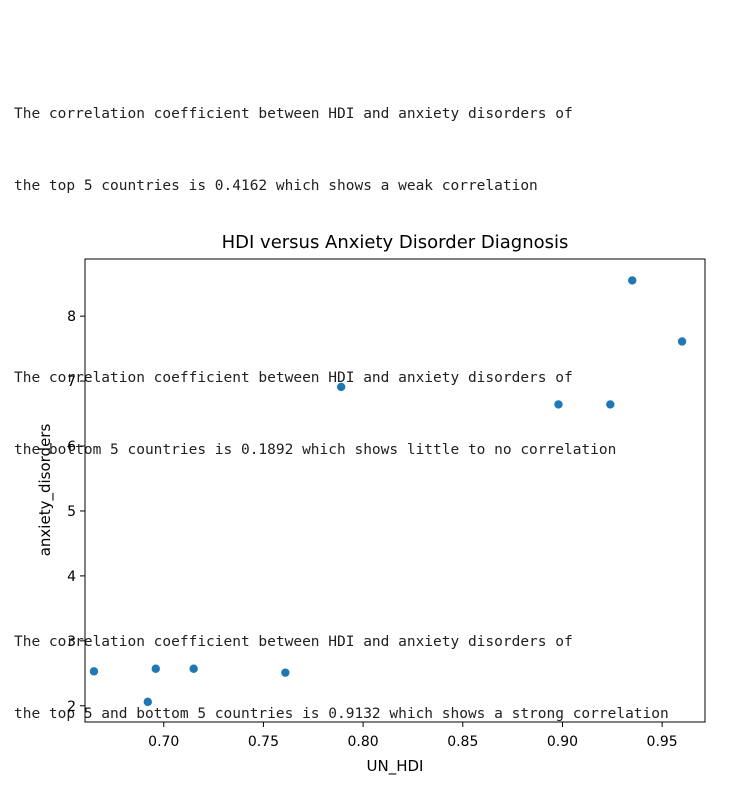 This screenshot has width=742, height=798. What do you see at coordinates (413, 736) in the screenshot?
I see `x-axis-ticks: 0.70 0.75 0.80 0.85 0.90 0.95` at bounding box center [413, 736].